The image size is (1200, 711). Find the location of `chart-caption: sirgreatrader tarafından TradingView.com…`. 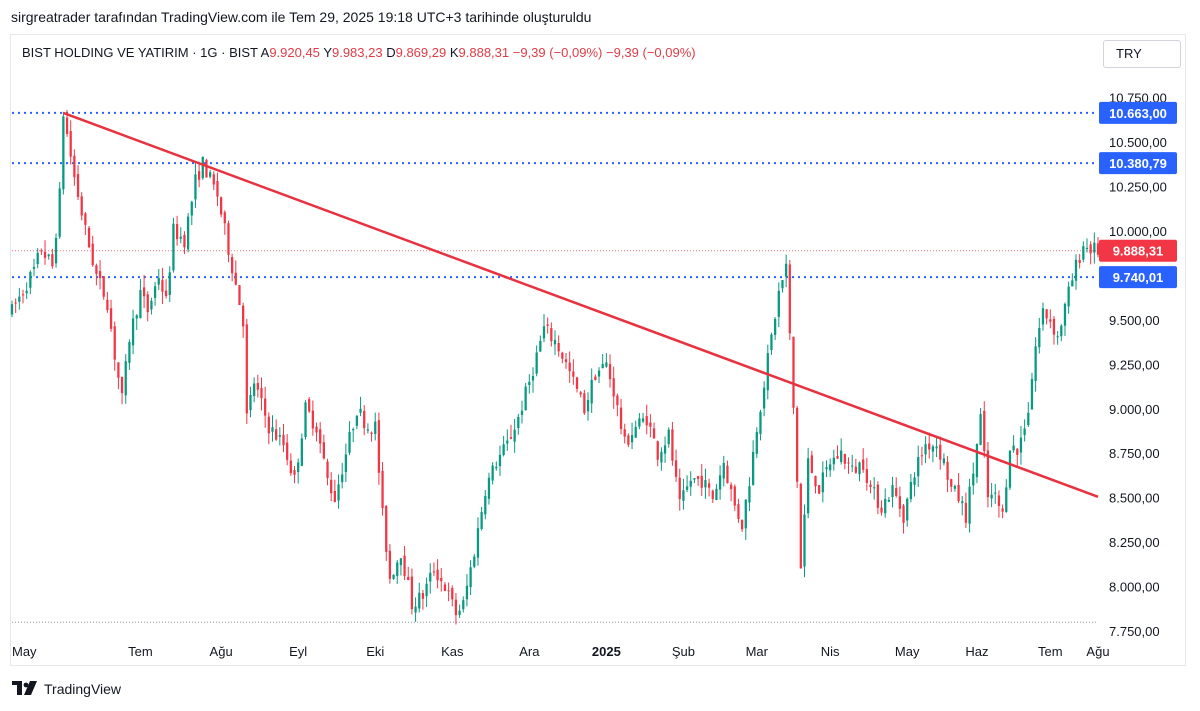

chart-caption: sirgreatrader tarafından TradingView.com… is located at coordinates (301, 17).